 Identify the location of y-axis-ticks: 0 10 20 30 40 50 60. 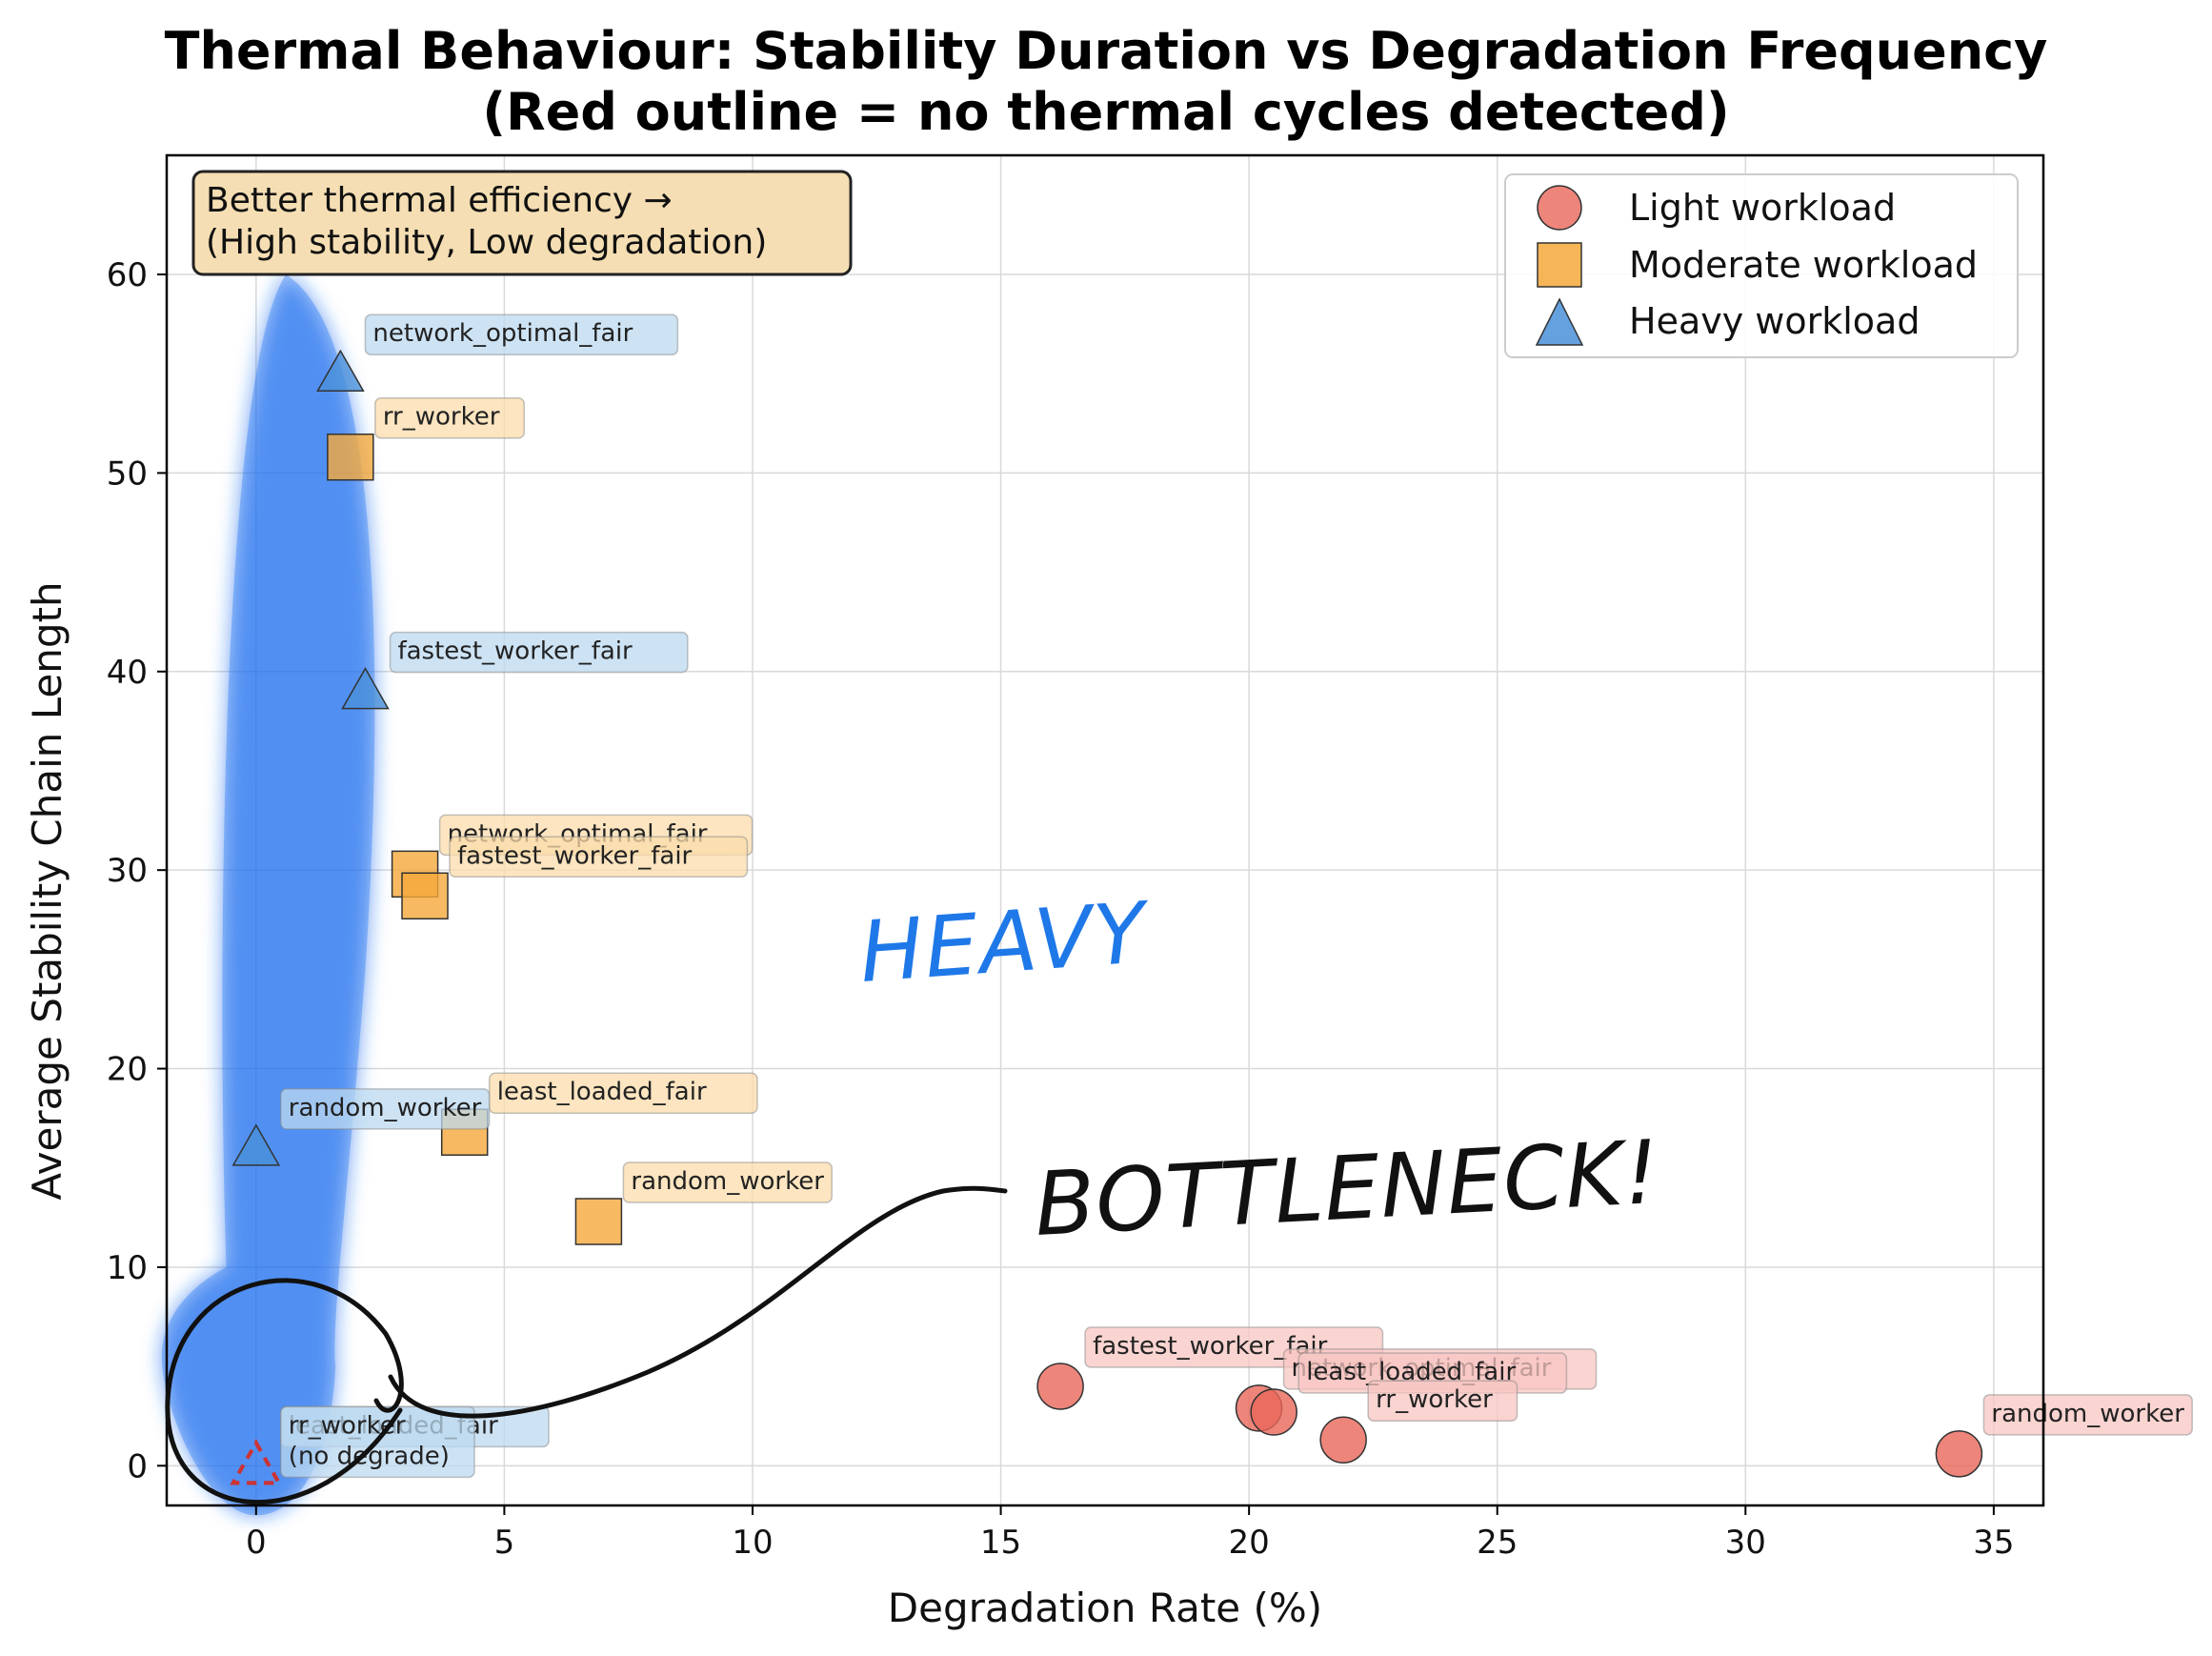
(137, 870).